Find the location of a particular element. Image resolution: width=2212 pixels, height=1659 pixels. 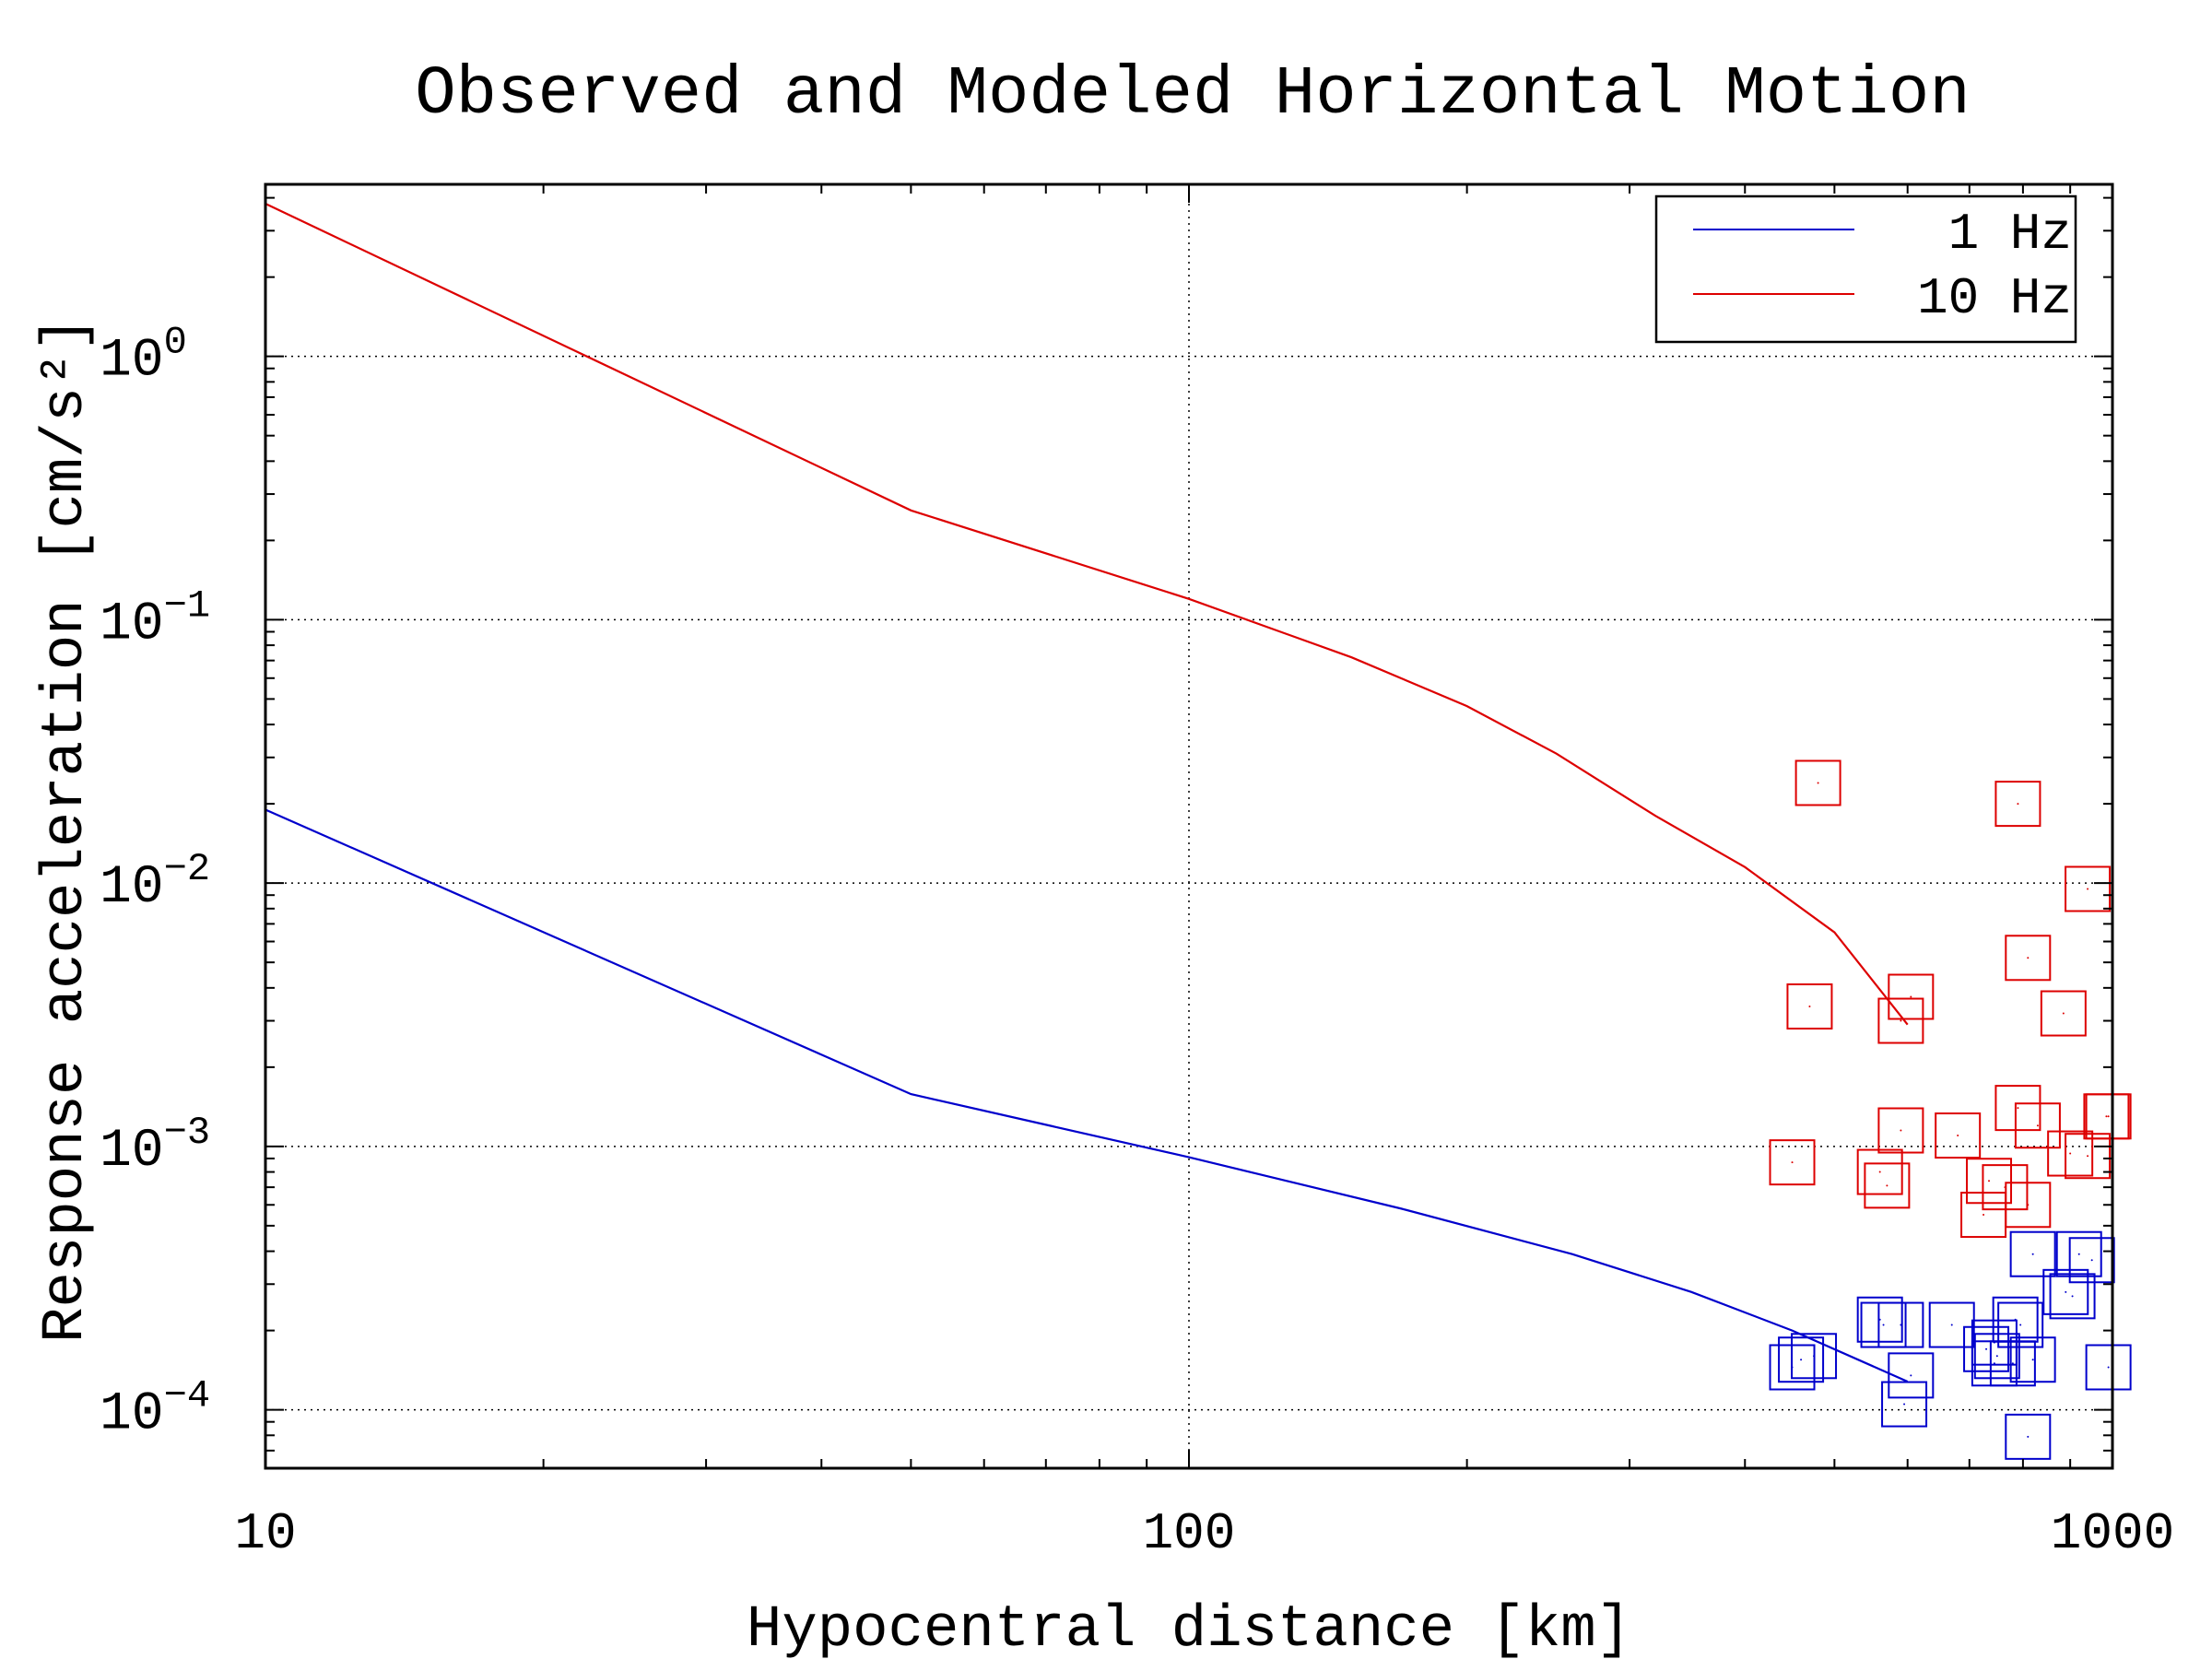

y-tick-label: 10⁻⁴ is located at coordinates (155, 1409).